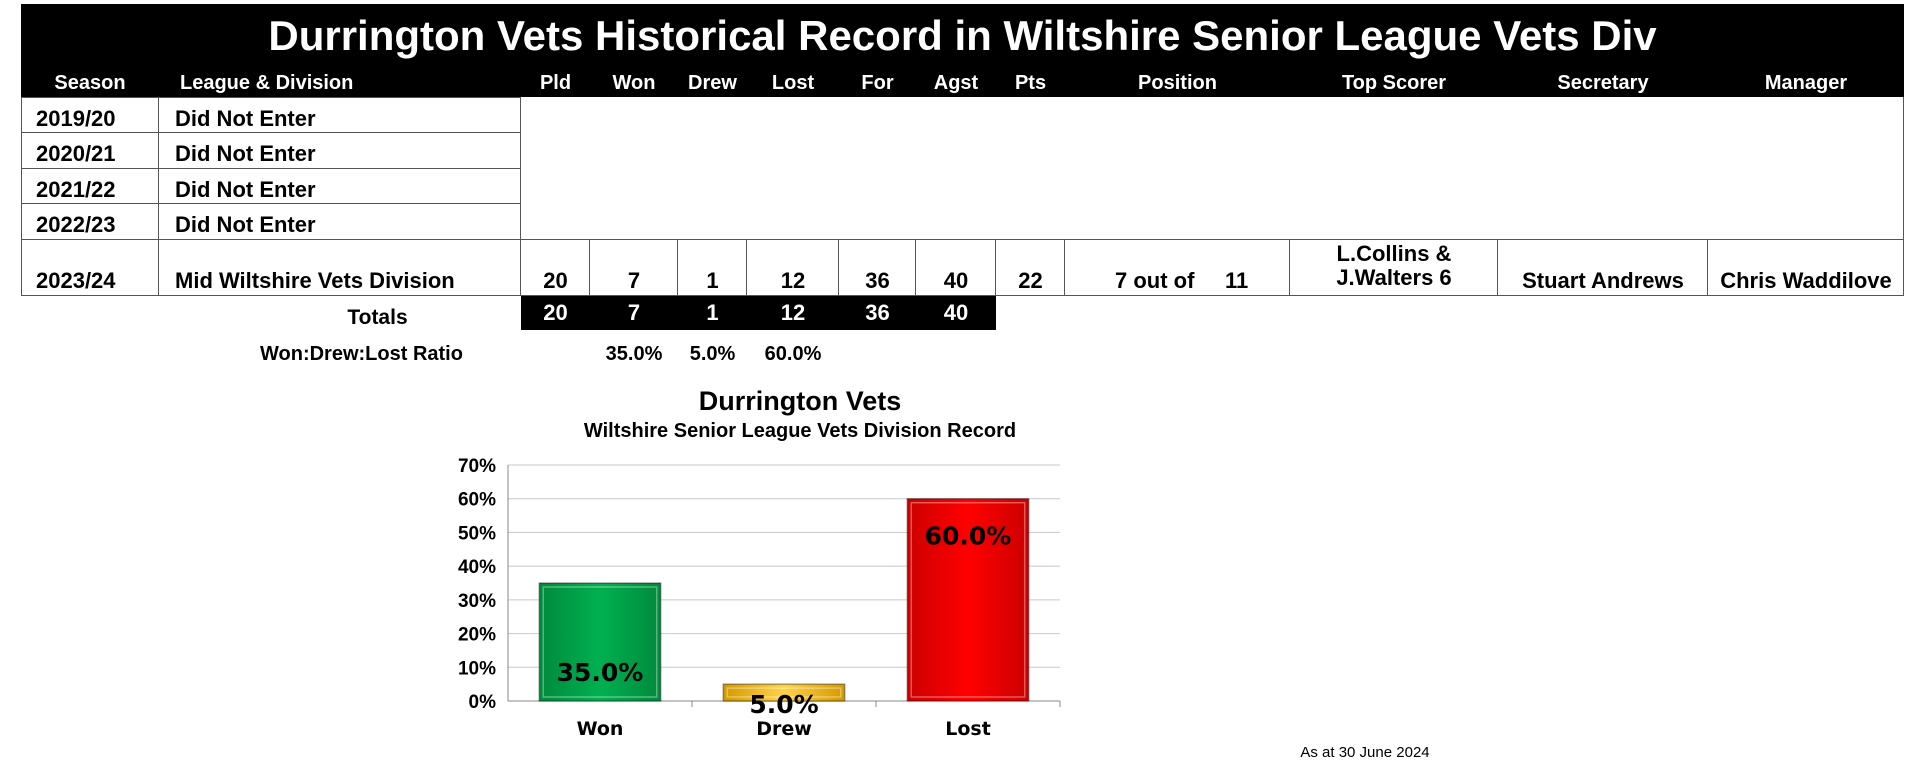 The width and height of the screenshot is (1920, 765). What do you see at coordinates (1212, 168) in the screenshot?
I see `empty-region` at bounding box center [1212, 168].